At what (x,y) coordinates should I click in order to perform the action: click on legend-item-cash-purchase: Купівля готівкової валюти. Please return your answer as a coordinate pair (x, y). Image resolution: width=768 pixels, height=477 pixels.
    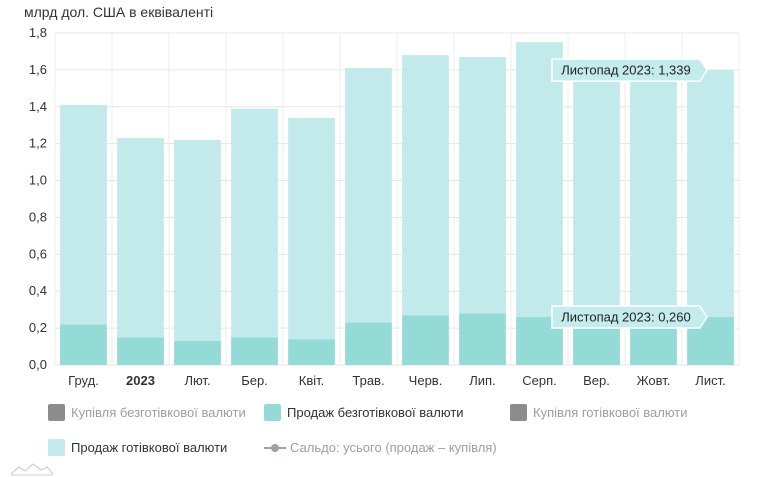
    Looking at the image, I should click on (599, 412).